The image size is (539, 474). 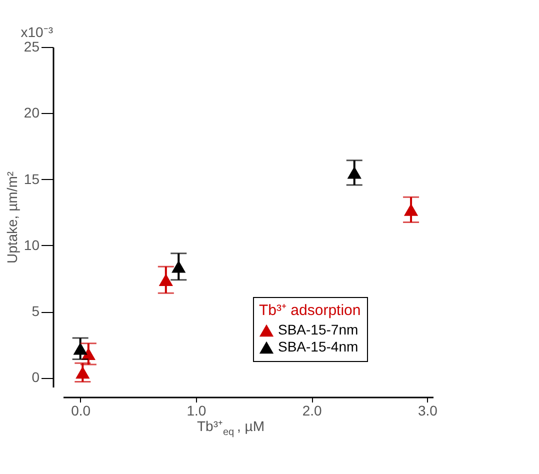 I want to click on y-tick-label: 15, so click(x=32, y=178).